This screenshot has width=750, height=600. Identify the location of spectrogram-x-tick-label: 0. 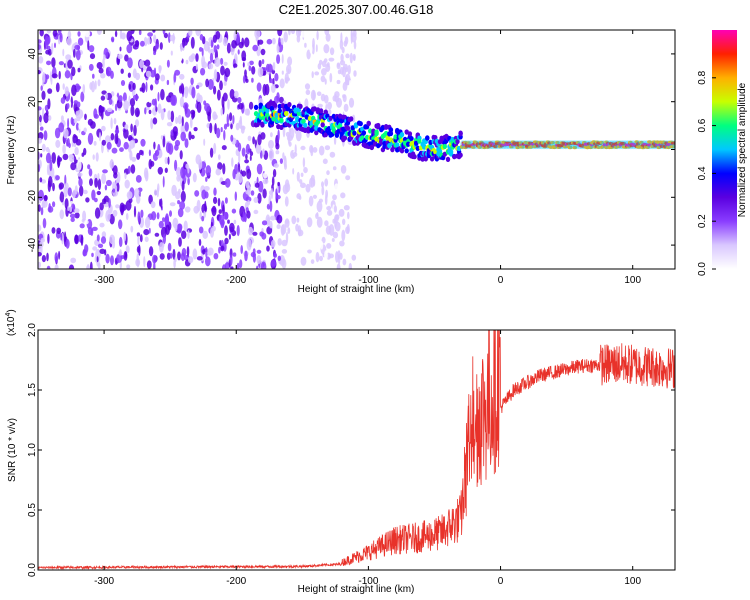
(501, 280).